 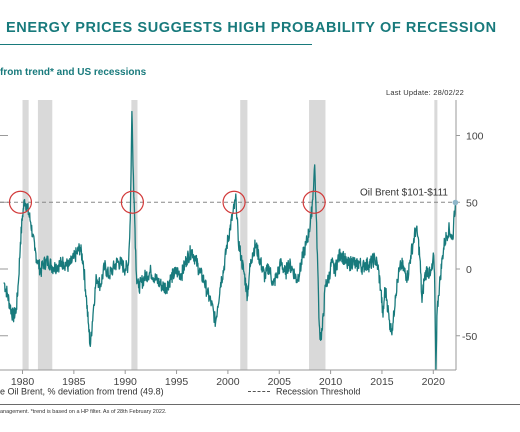 I want to click on threshold-annotation: Oil Brent $101-$111, so click(x=404, y=192).